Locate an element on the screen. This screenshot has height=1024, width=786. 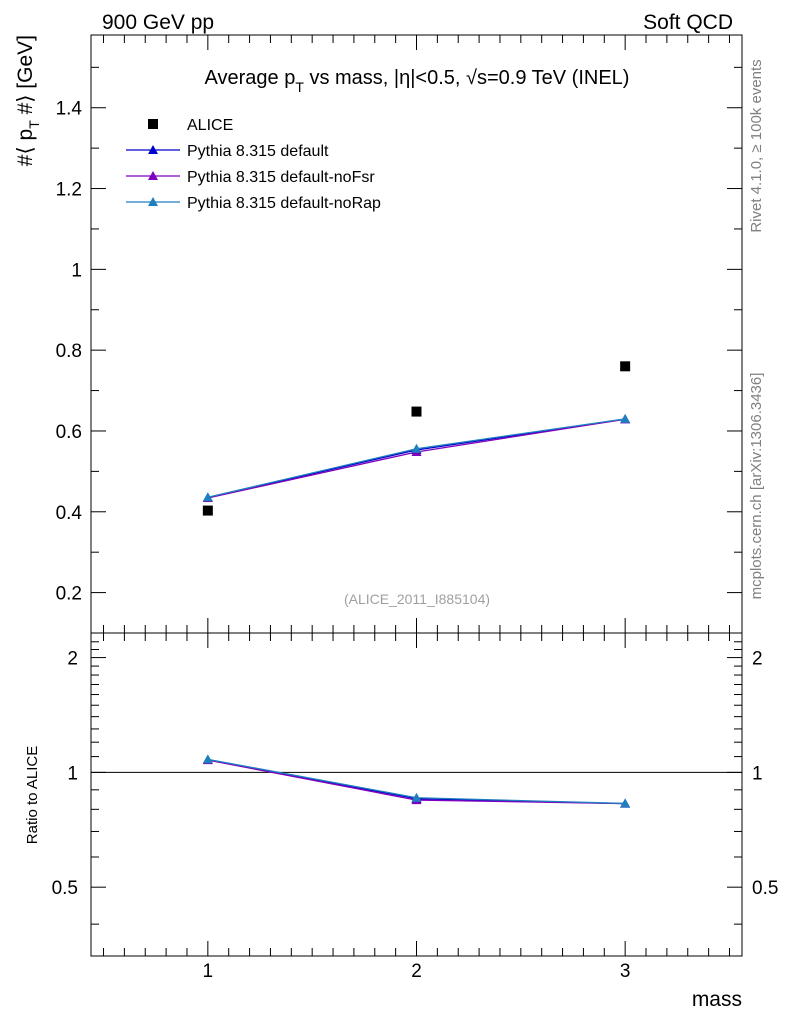
x-tick-label: 3 is located at coordinates (625, 971).